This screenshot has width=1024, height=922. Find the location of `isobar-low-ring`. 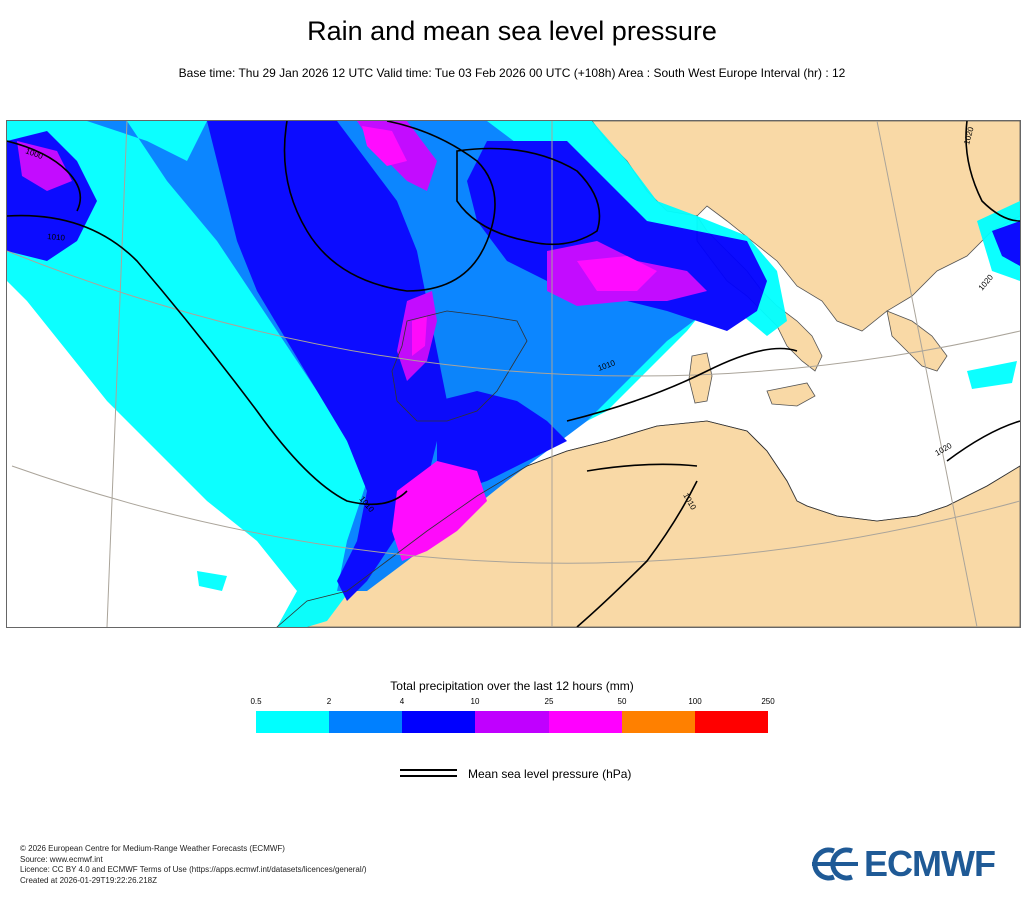

isobar-low-ring is located at coordinates (389, 206).